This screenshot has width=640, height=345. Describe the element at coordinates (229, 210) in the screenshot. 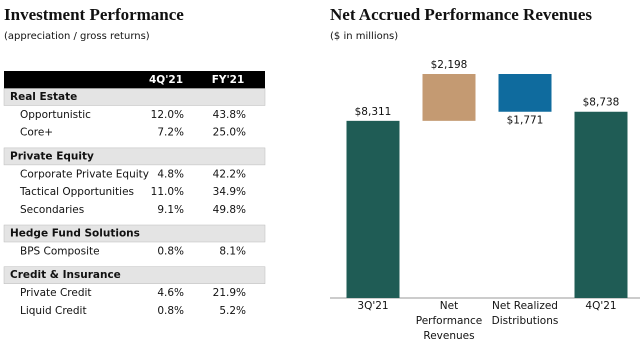

I see `row-value: 49.8%` at that location.